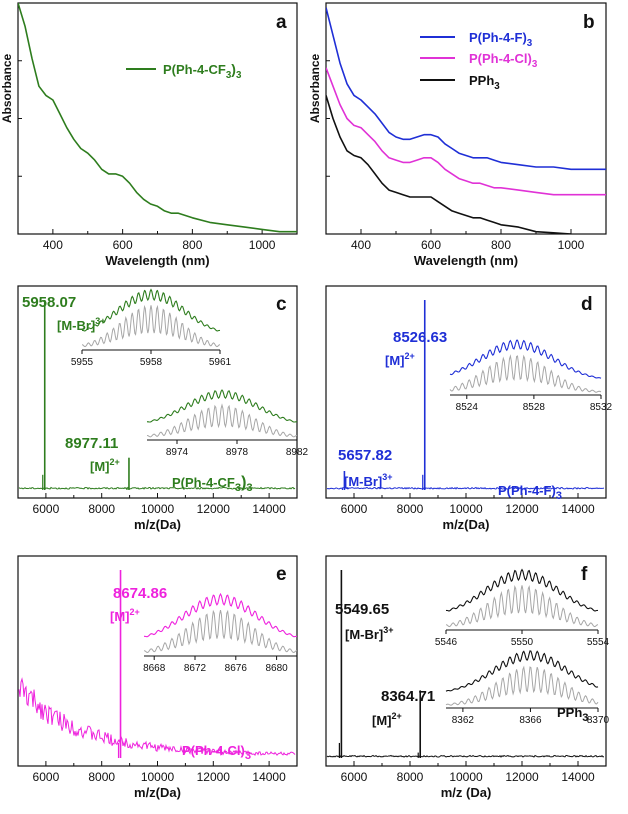 The image size is (628, 814). Describe the element at coordinates (531, 376) in the screenshot. I see `inset-0: 8524 8528 8532` at that location.